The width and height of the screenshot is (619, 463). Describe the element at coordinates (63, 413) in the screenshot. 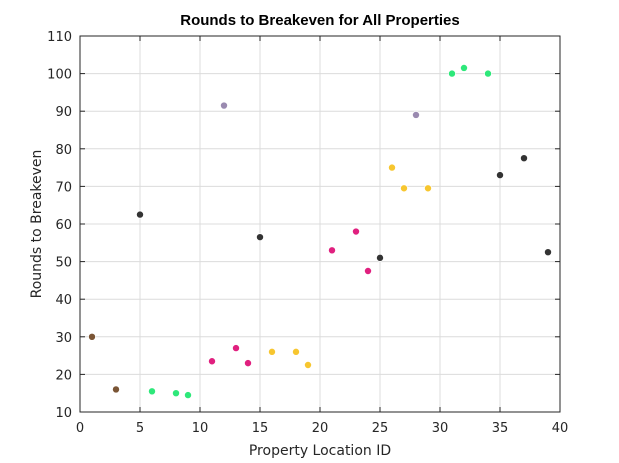

I see `y-tick-label: 10` at that location.